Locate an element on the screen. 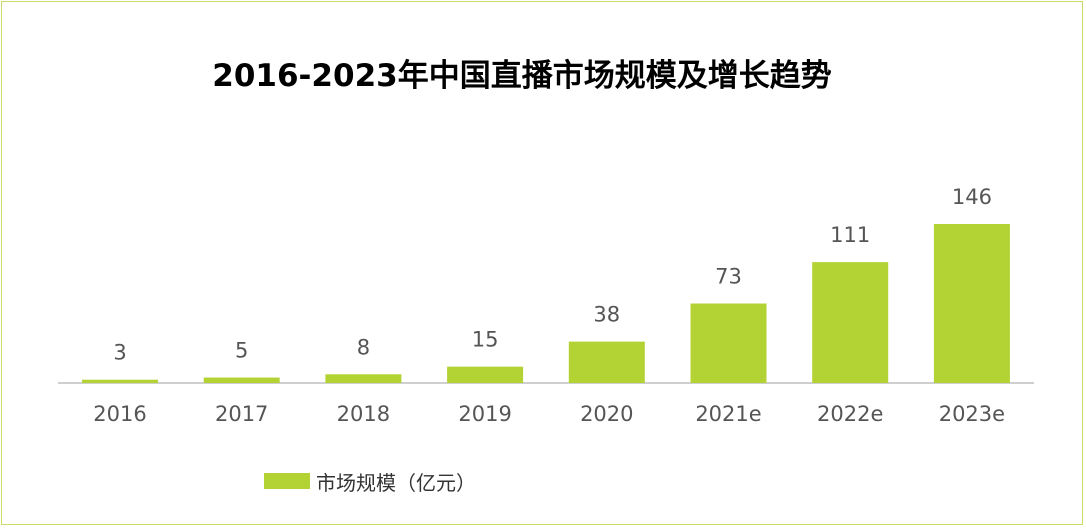 This screenshot has height=528, width=1086. data-label-2016: 3 is located at coordinates (119, 353).